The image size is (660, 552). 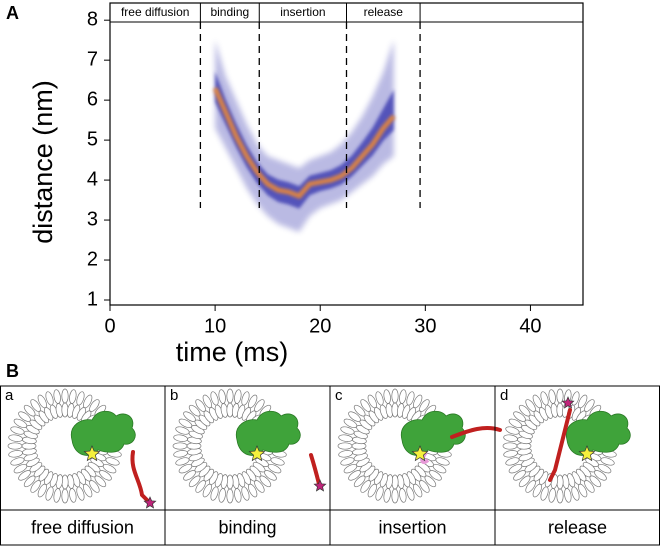 I want to click on y-tick-label: 7, so click(x=92, y=59).